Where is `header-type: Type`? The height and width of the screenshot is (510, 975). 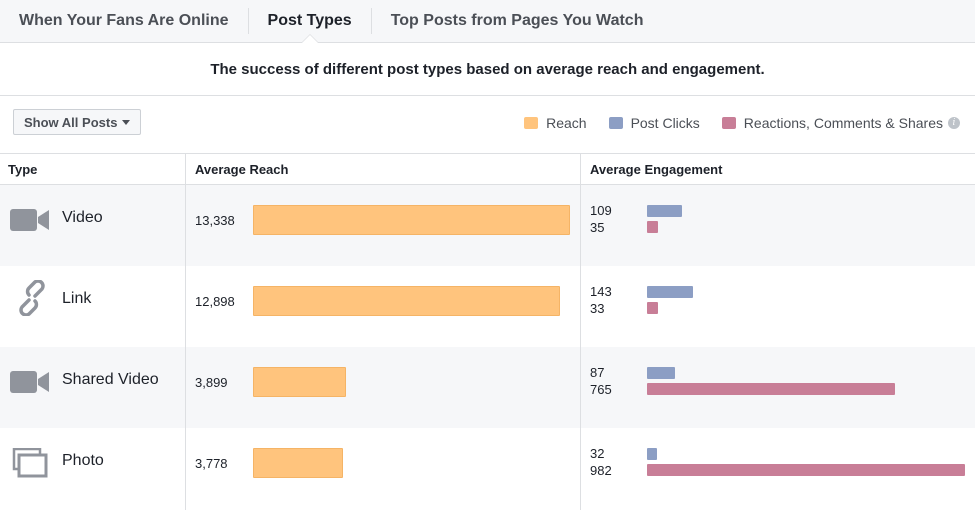 header-type: Type is located at coordinates (23, 169).